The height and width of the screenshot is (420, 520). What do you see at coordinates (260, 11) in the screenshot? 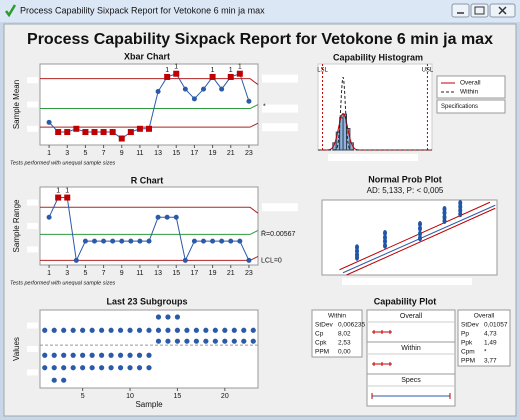
I see `title-bar` at bounding box center [260, 11].